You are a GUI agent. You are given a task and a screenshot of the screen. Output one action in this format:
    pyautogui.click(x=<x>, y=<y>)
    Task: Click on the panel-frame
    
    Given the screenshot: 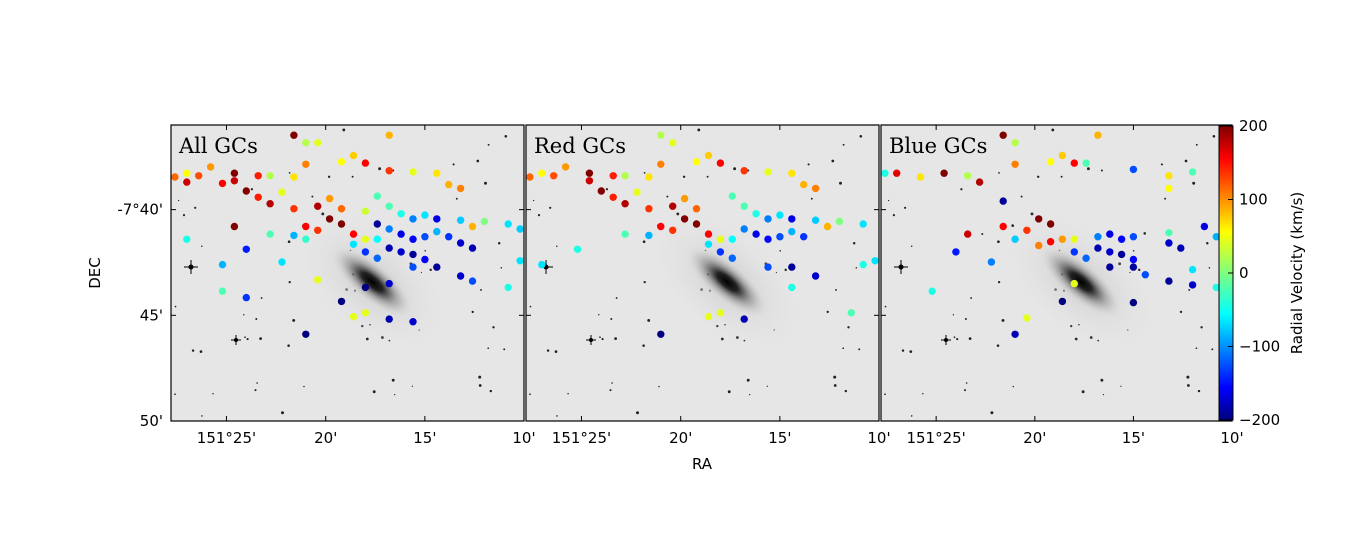 What is the action you would take?
    pyautogui.click(x=702, y=273)
    